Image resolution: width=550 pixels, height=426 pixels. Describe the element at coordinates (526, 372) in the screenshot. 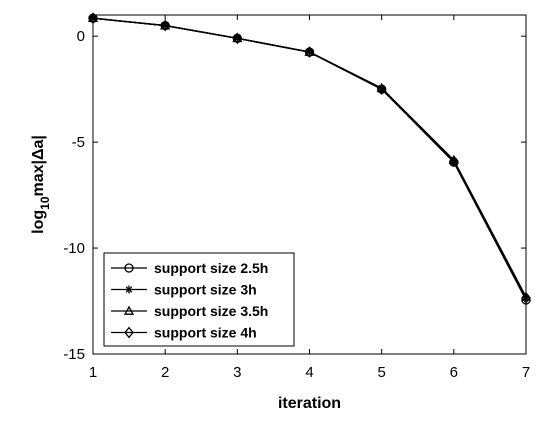

I see `x-tick-label: 7` at that location.